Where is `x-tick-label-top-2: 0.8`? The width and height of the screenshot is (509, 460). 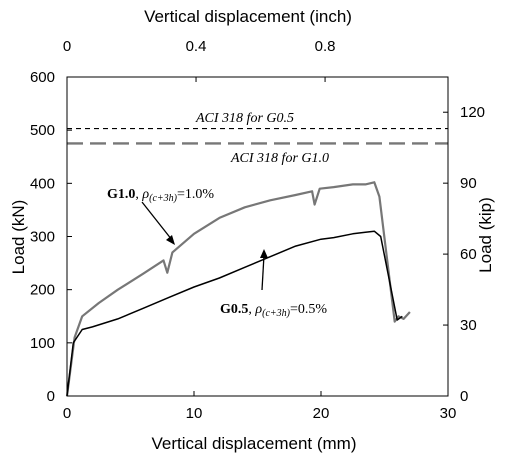 x-tick-label-top-2: 0.8 is located at coordinates (325, 46).